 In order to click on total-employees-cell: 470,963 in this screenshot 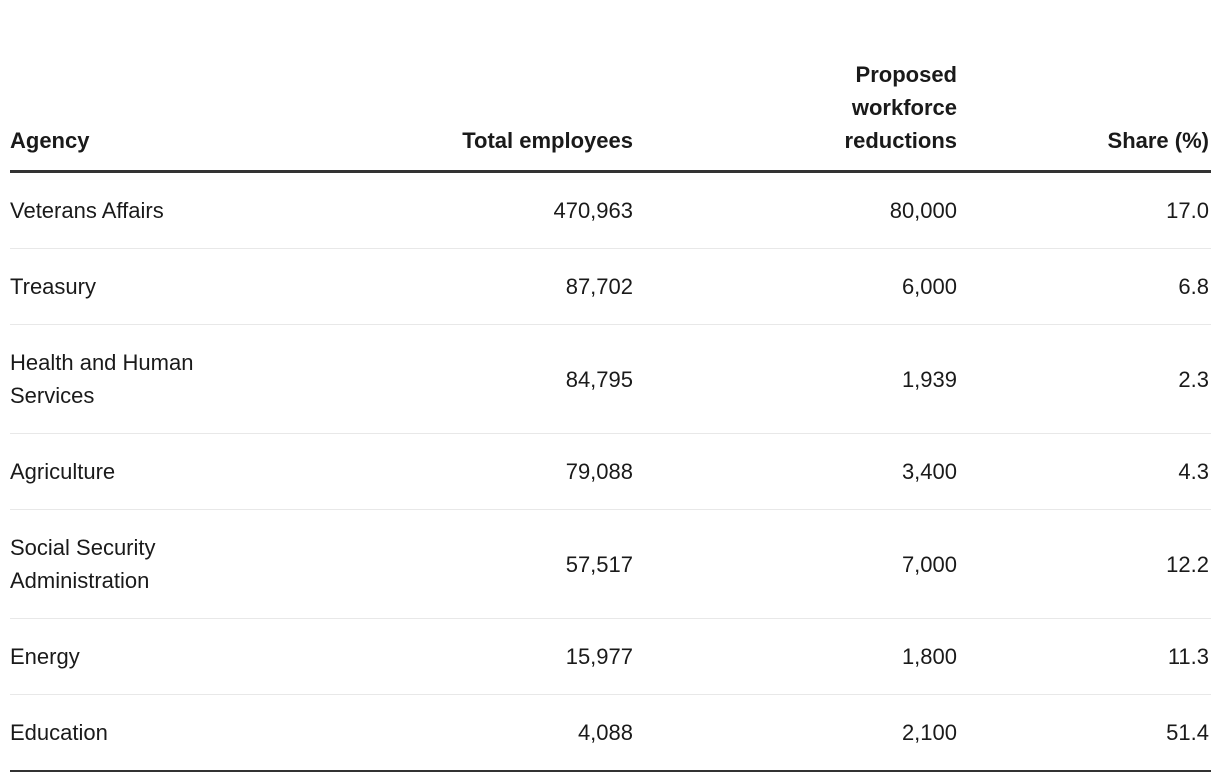, I will do `click(446, 210)`.